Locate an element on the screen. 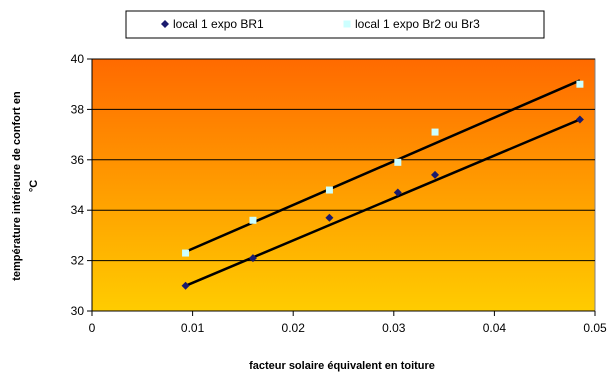 The width and height of the screenshot is (613, 374). x-axis-label: facteur solaire équivalent en toiture is located at coordinates (342, 366).